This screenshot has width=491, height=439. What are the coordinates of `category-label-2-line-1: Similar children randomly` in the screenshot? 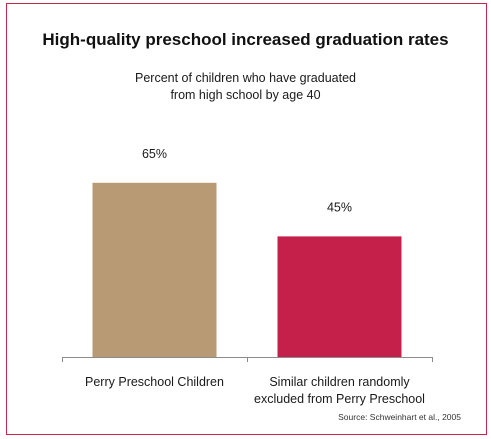 It's located at (339, 382).